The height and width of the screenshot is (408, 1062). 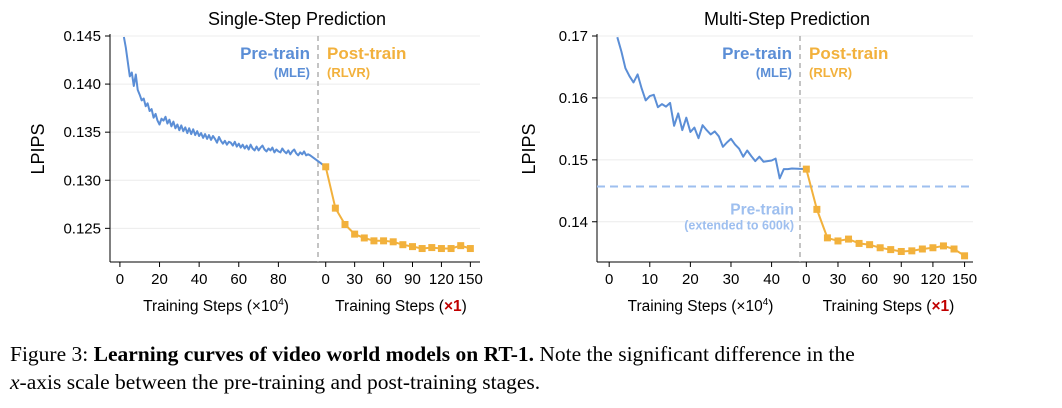 I want to click on caption-rest: Note the significant difference in the, so click(x=694, y=354).